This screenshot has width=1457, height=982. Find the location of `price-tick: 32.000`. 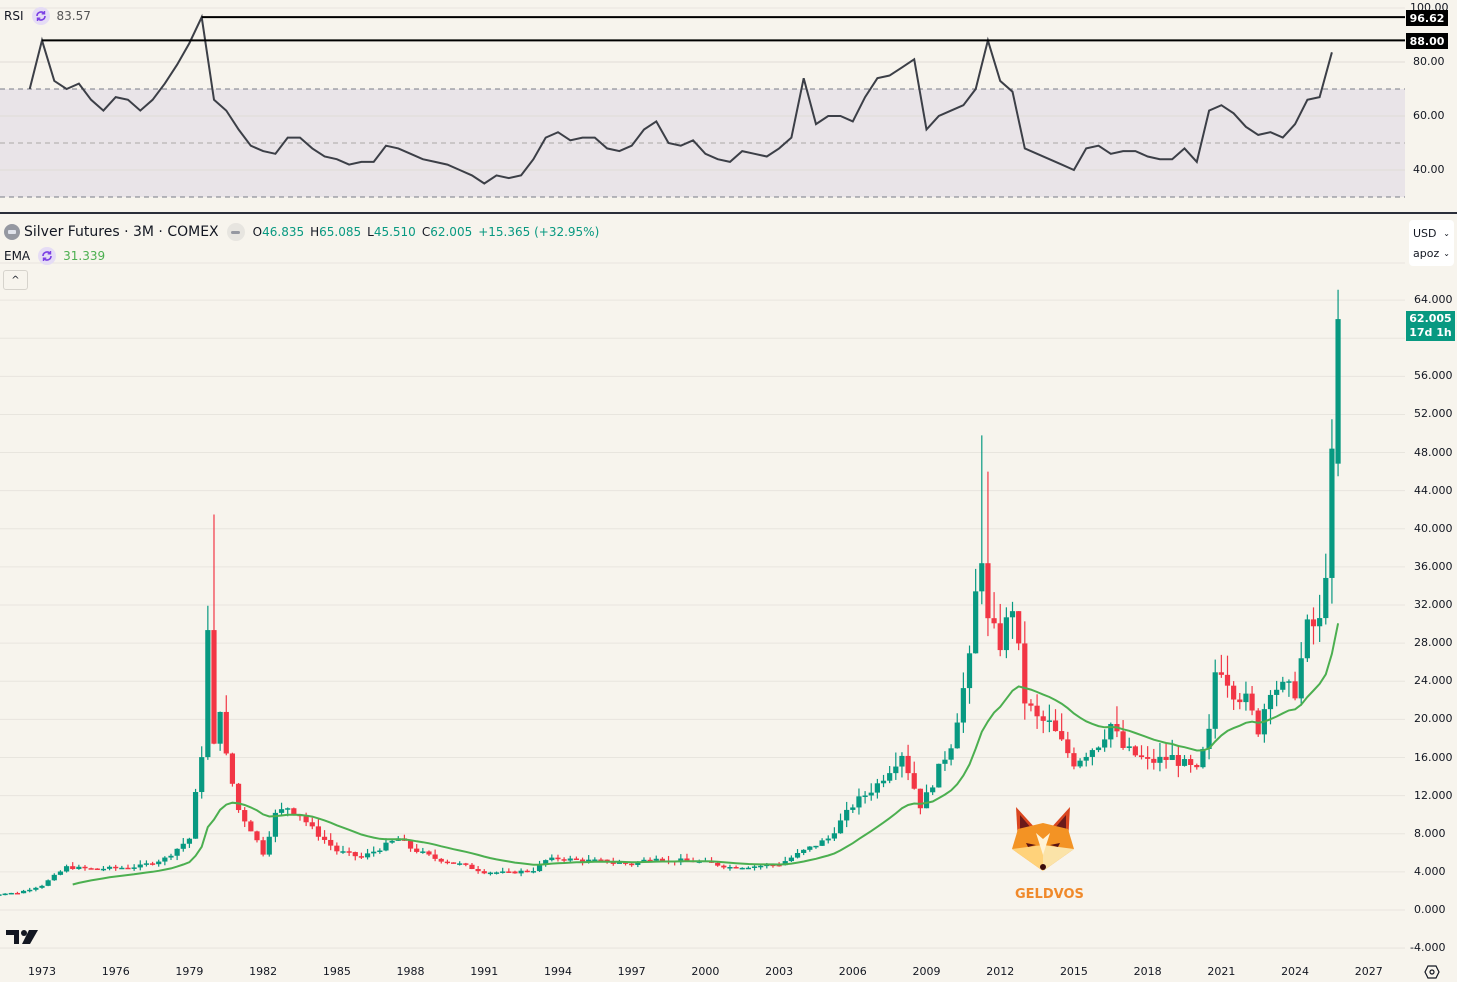

price-tick: 32.000 is located at coordinates (1433, 605).